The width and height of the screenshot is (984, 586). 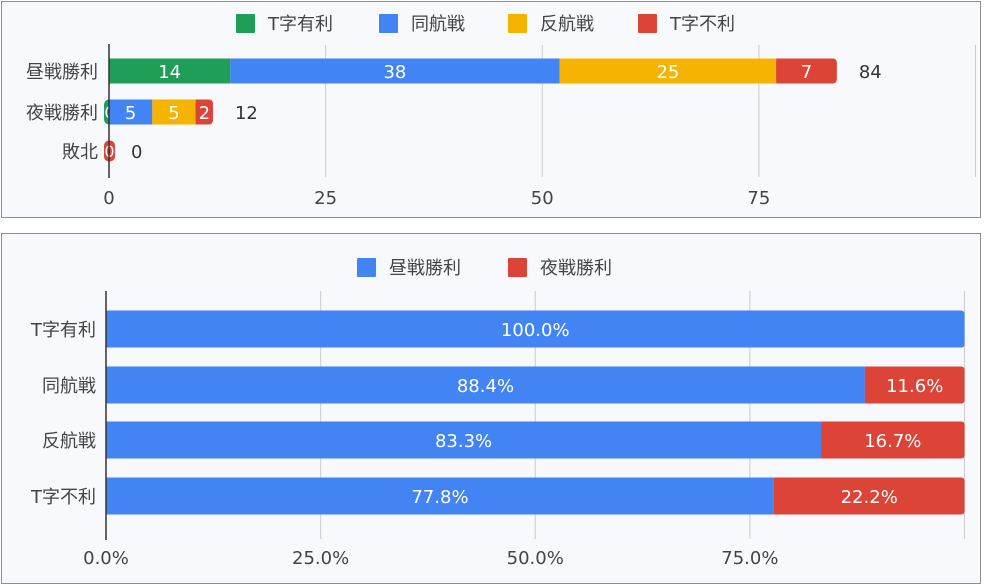 I want to click on x-tick-label-2: 25, so click(x=325, y=198).